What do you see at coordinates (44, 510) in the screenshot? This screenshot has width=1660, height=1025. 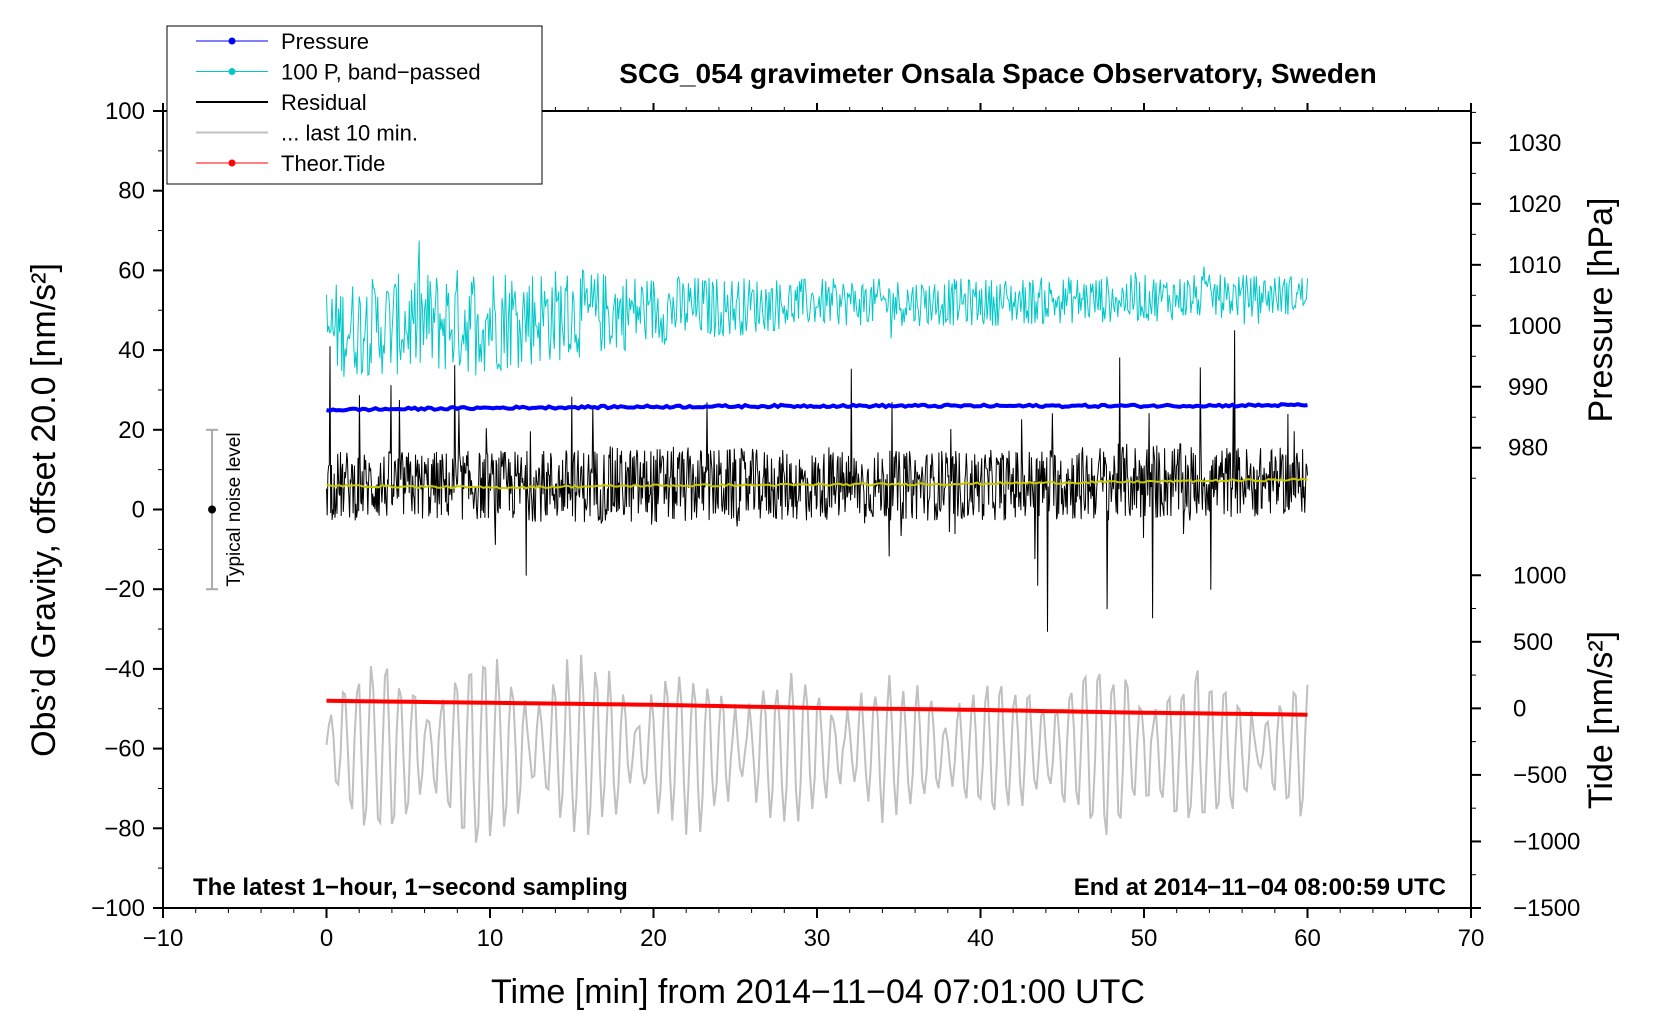 I see `y-axis-label-gravity: Obs’d Gravity, offset 20.0 [nm/s²]` at bounding box center [44, 510].